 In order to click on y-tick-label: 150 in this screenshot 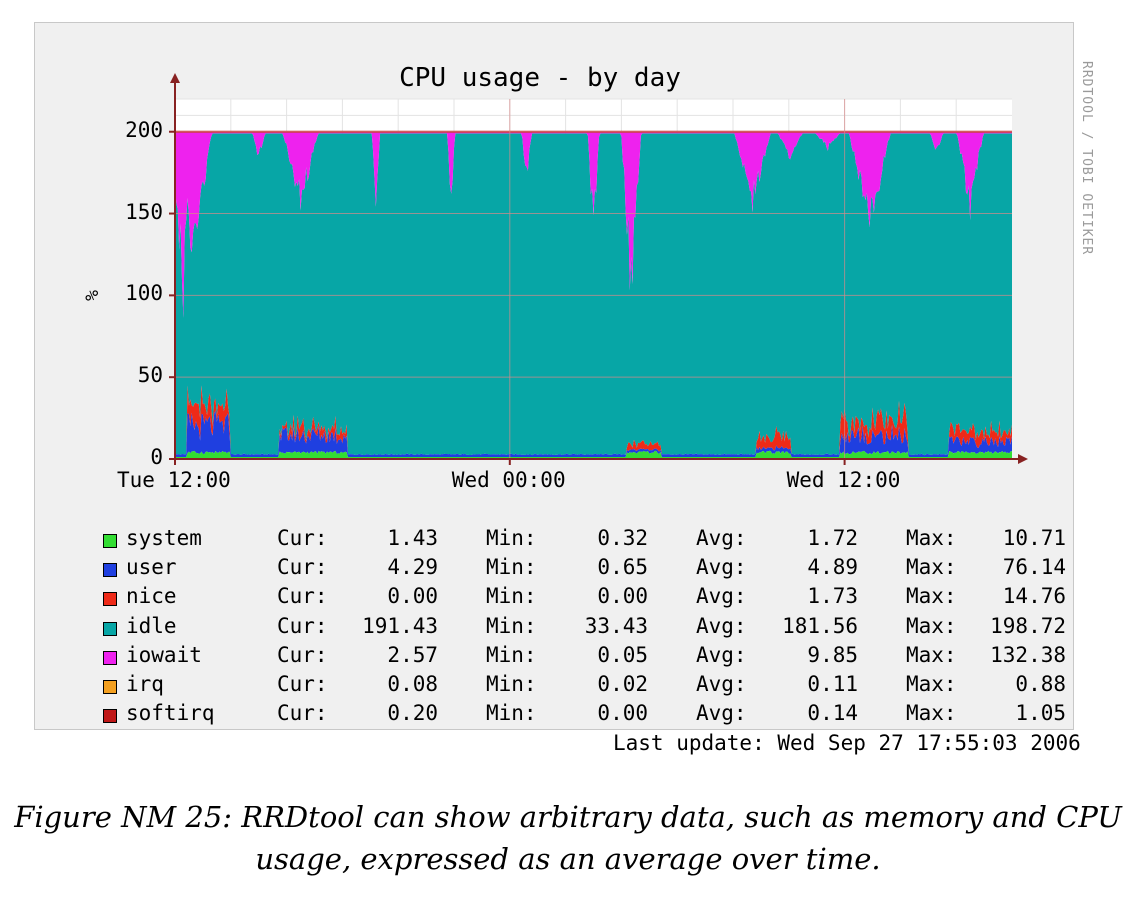, I will do `click(144, 211)`.